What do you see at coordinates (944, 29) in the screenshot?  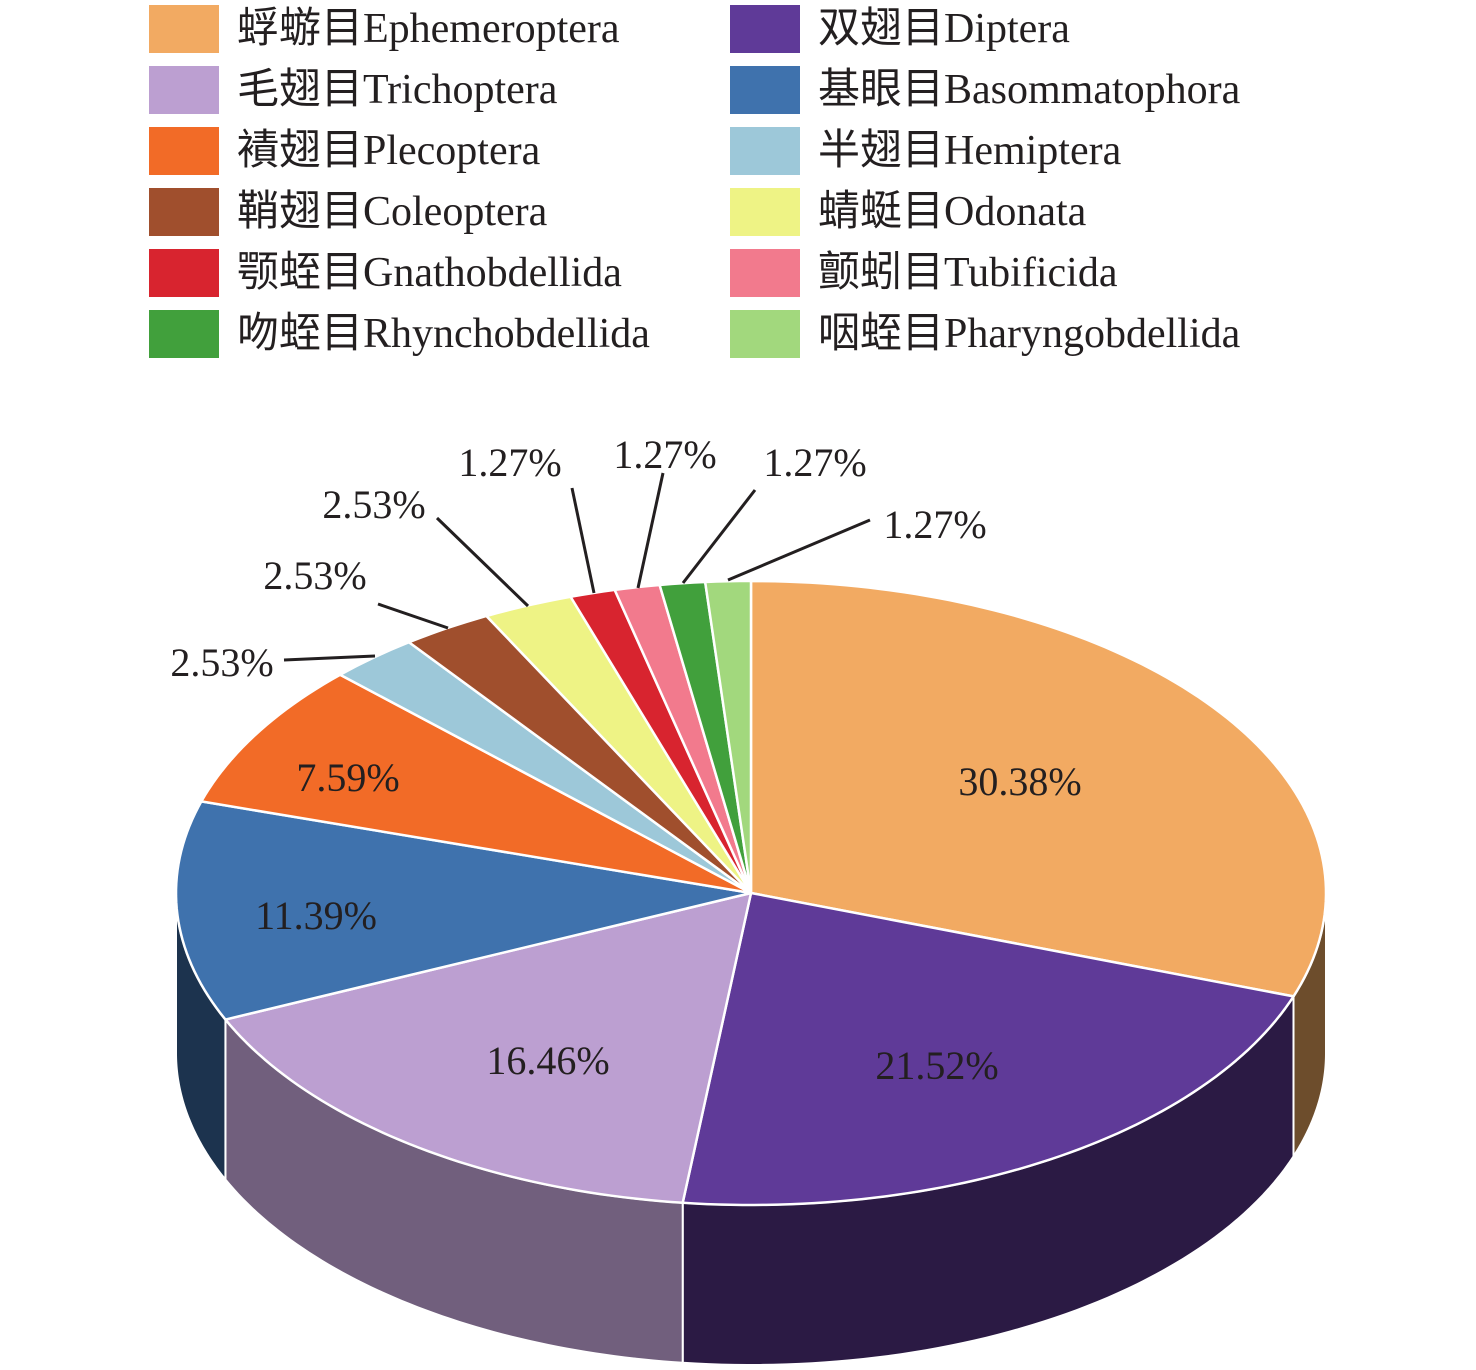 I see `legend-label: 双翅目Diptera` at bounding box center [944, 29].